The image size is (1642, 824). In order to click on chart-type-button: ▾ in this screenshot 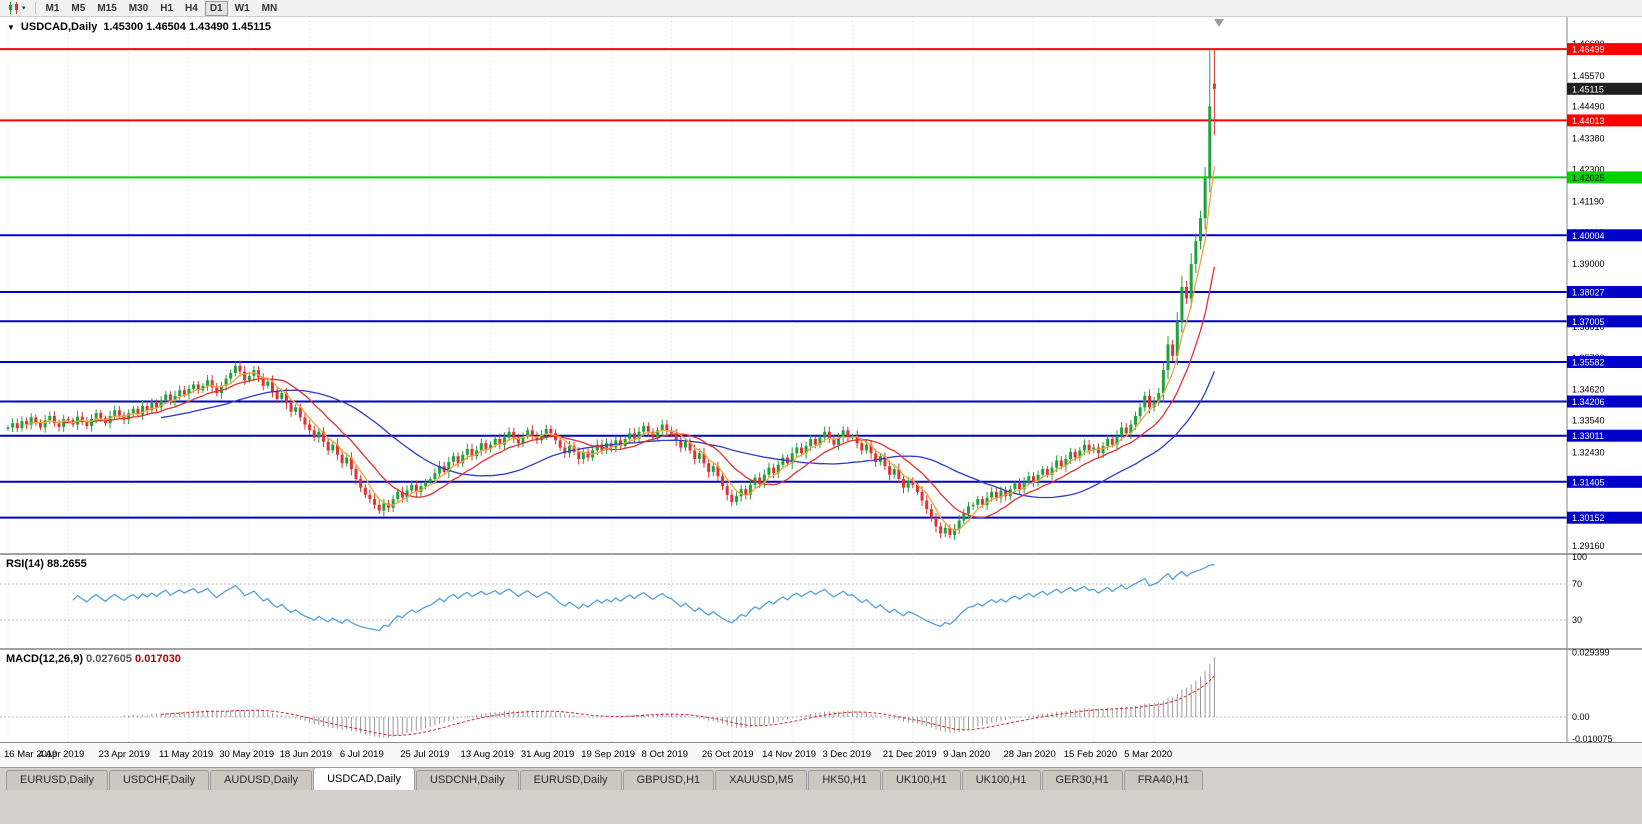, I will do `click(16, 8)`.